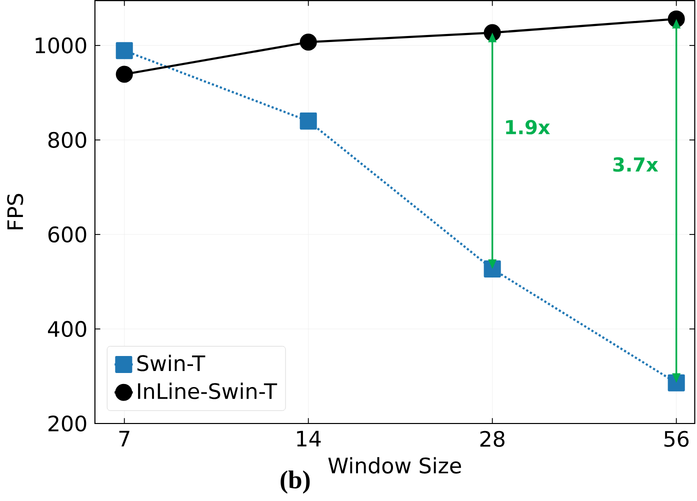 The image size is (697, 501). What do you see at coordinates (676, 439) in the screenshot?
I see `x-tick-label: 56` at bounding box center [676, 439].